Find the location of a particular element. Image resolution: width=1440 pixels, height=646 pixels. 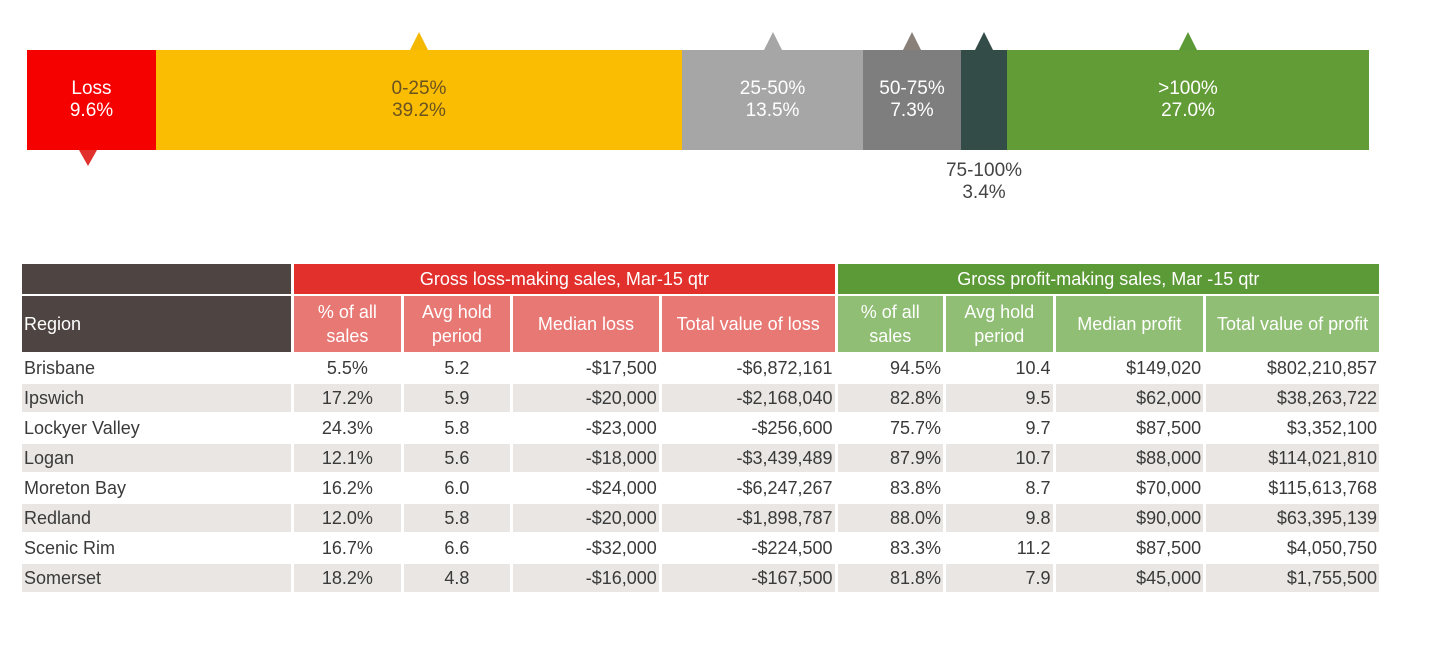

bar-segment-1: 0-25% 39.2% is located at coordinates (419, 100).